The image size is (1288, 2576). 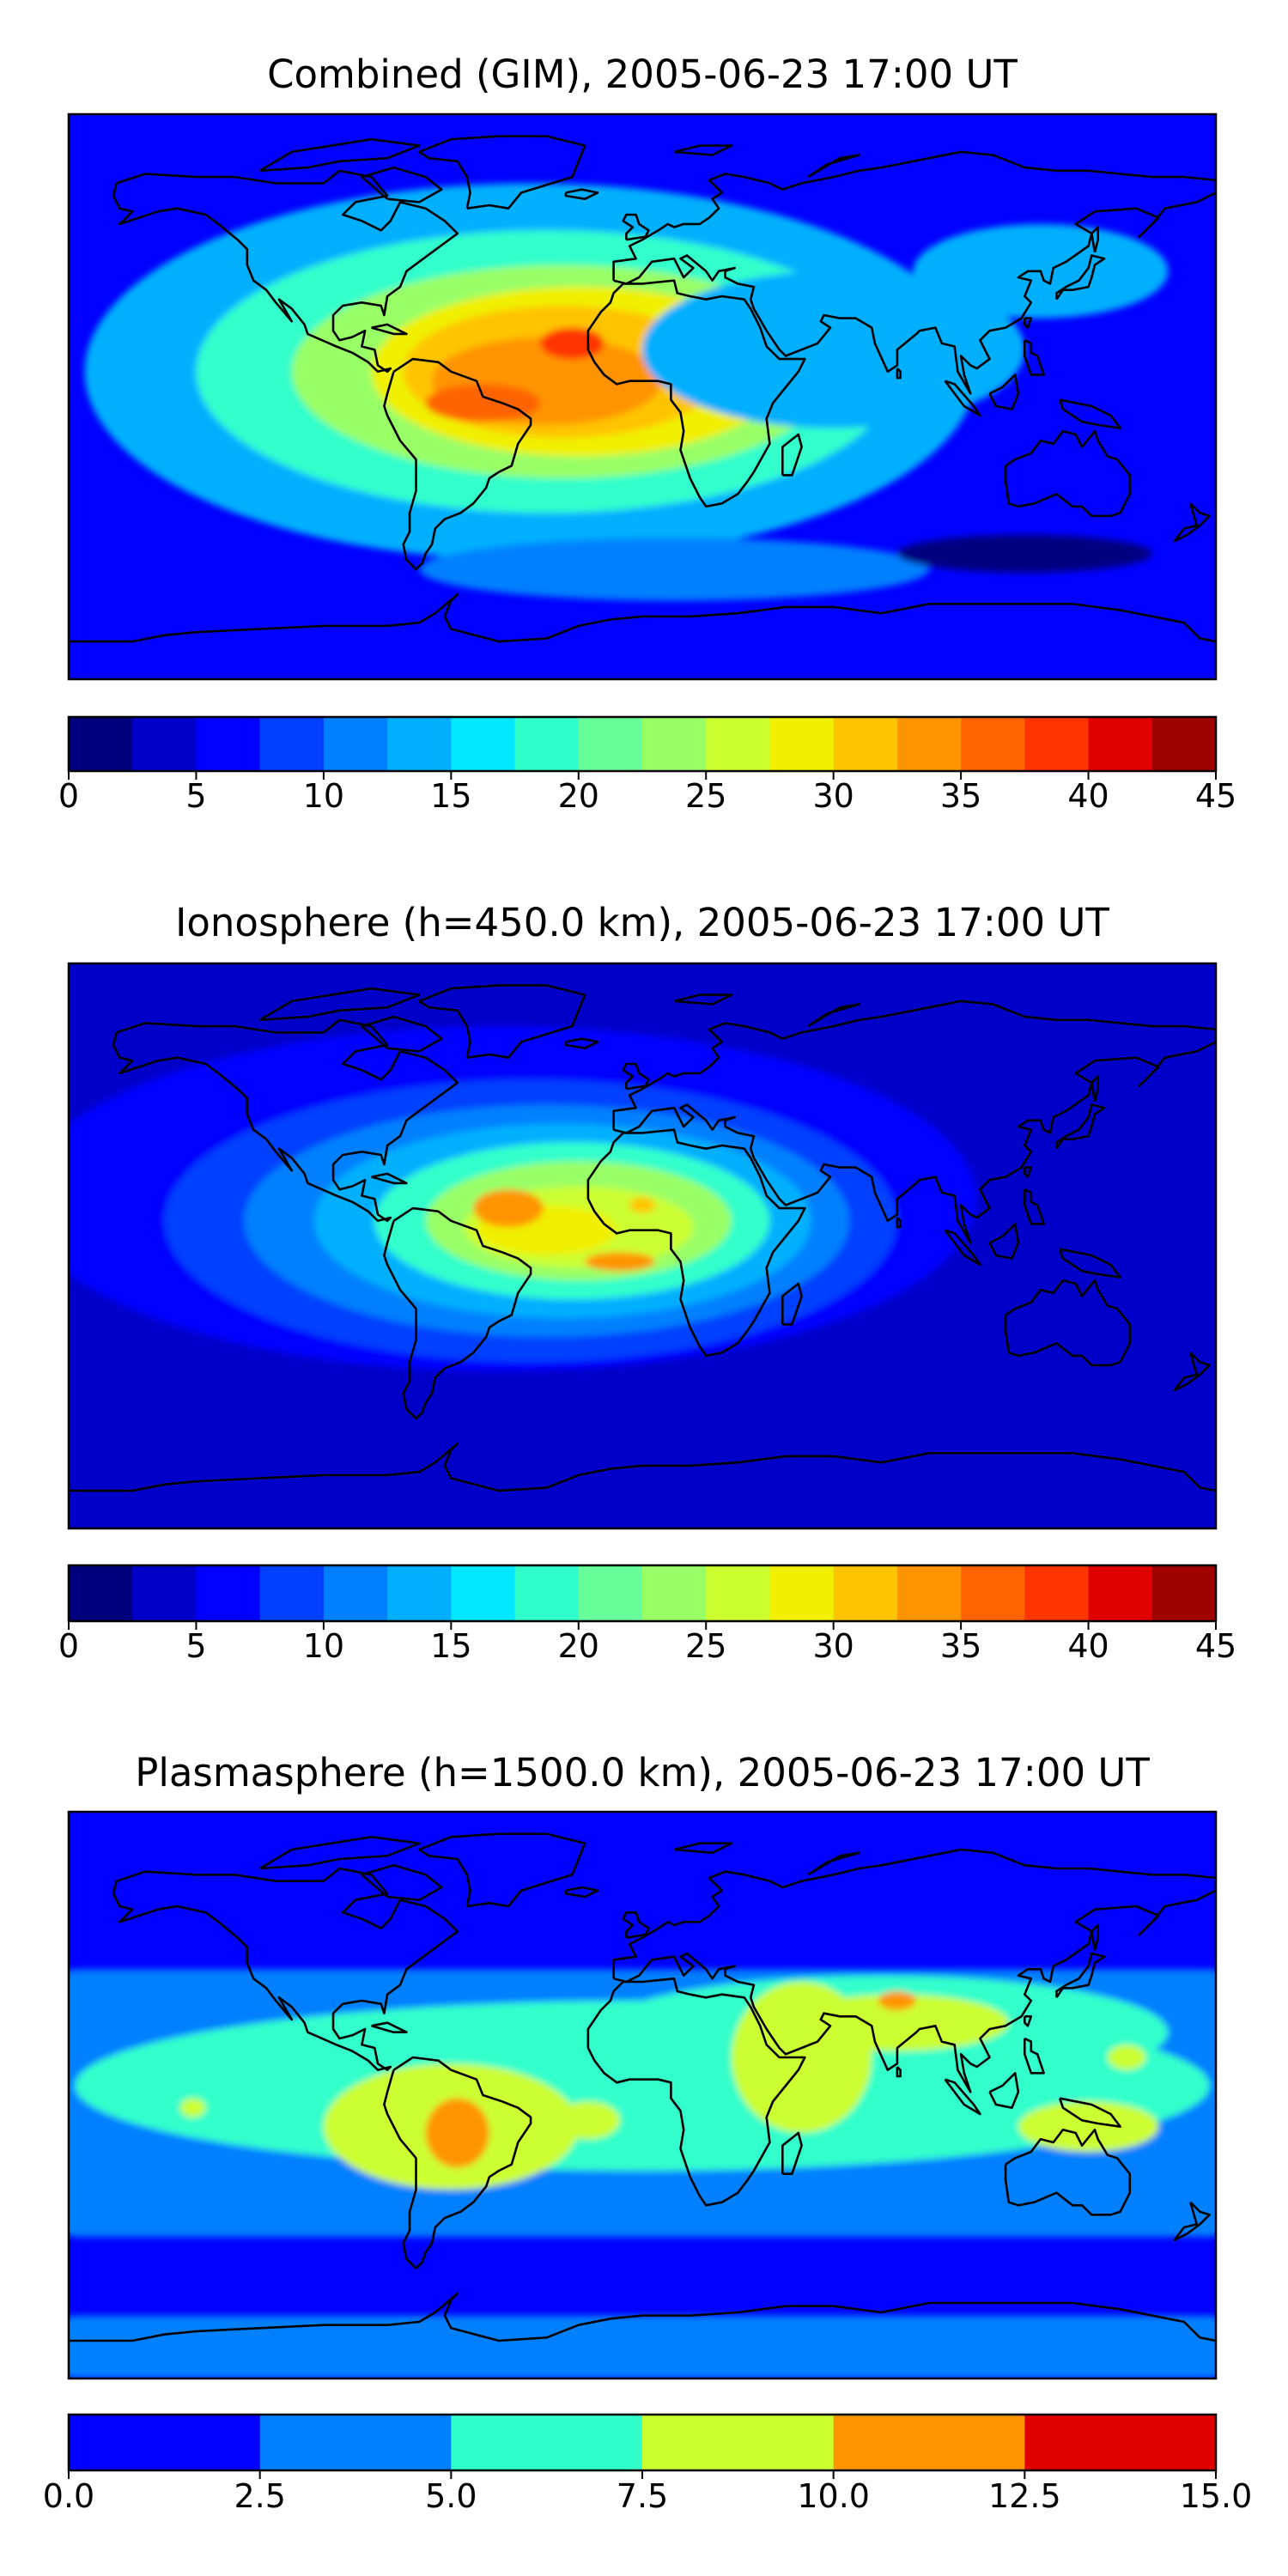 What do you see at coordinates (961, 796) in the screenshot?
I see `colorbar-tick-label: 35` at bounding box center [961, 796].